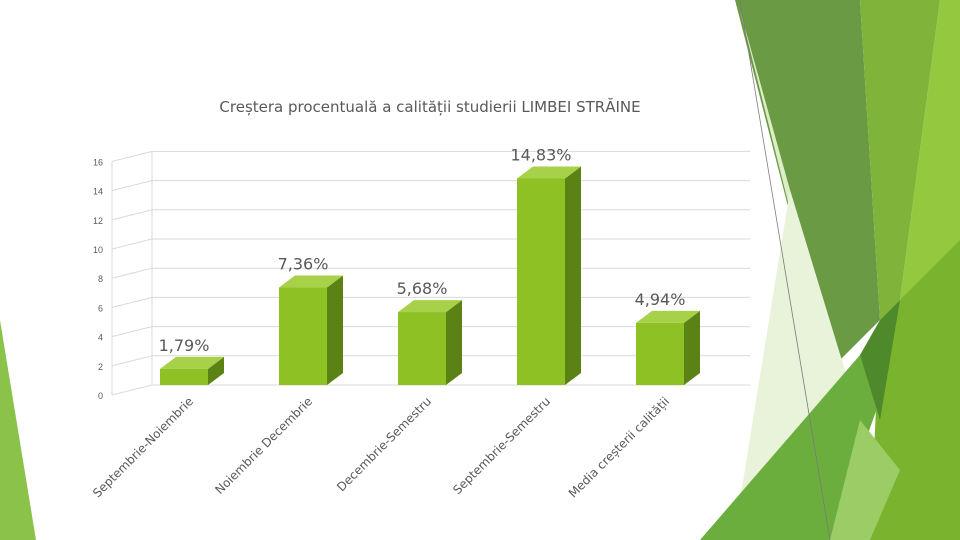 This screenshot has width=960, height=540. I want to click on y-tick-label: 10, so click(98, 250).